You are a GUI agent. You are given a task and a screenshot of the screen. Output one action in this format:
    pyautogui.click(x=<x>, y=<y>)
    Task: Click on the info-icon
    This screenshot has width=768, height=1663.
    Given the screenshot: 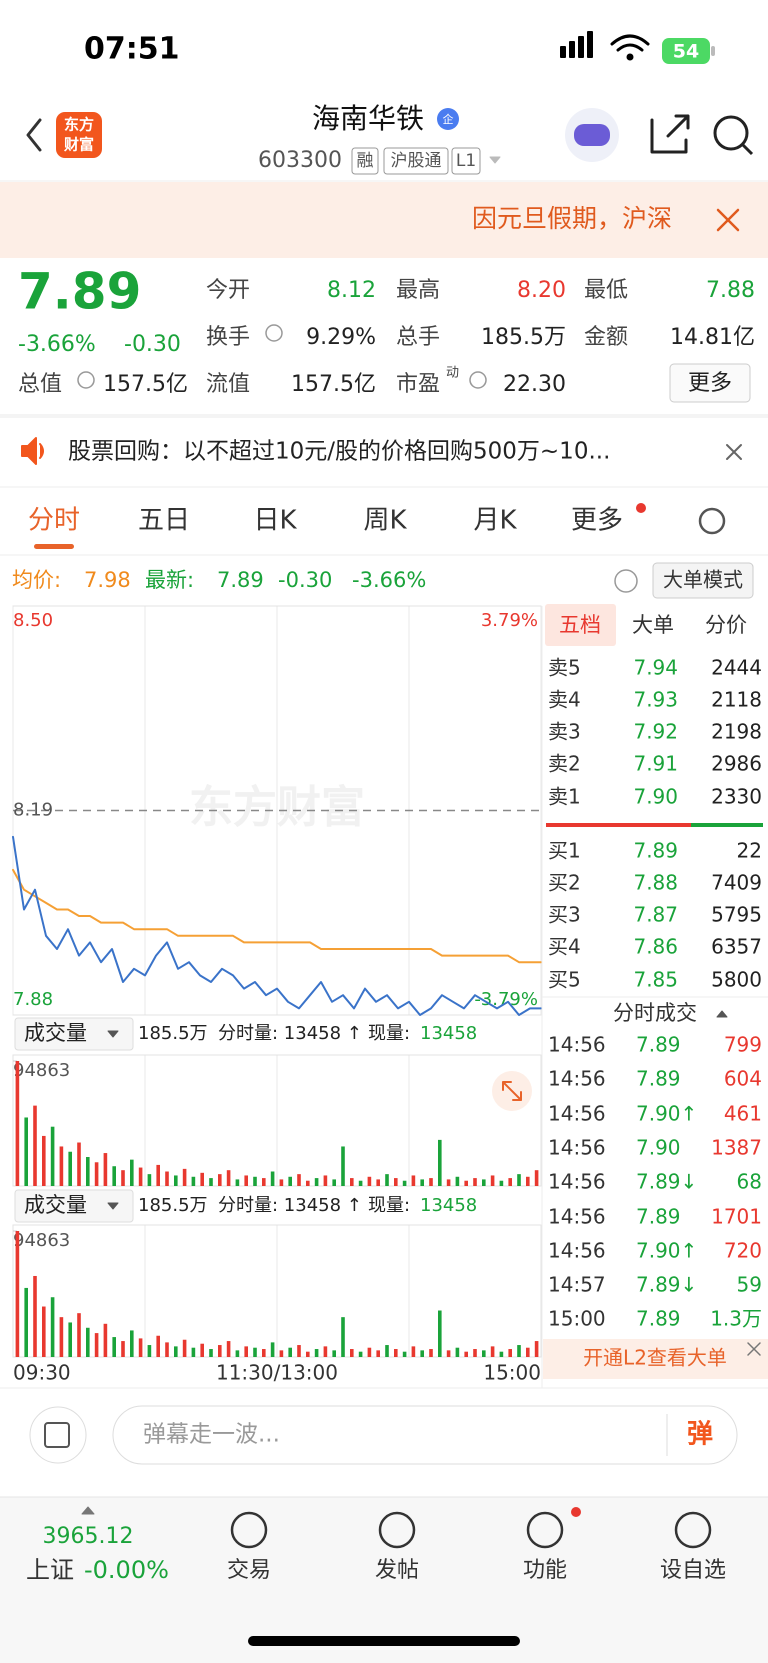 What is the action you would take?
    pyautogui.click(x=478, y=380)
    